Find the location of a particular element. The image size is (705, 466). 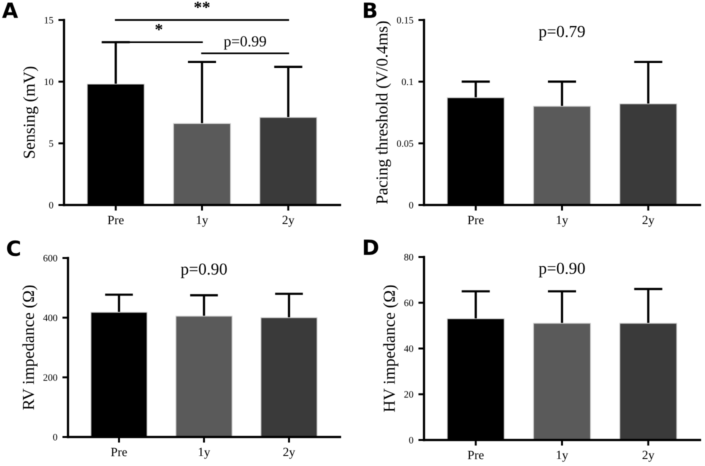

chart-title: B is located at coordinates (370, 10).